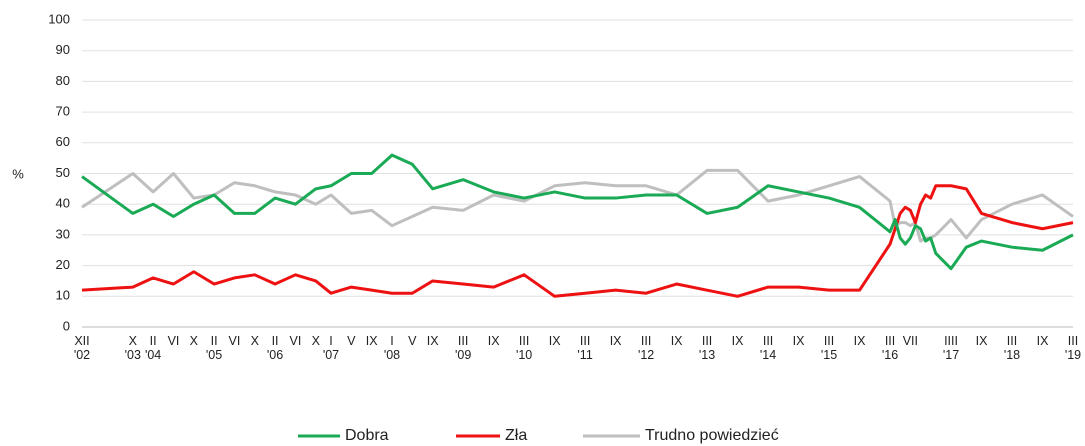 Image resolution: width=1085 pixels, height=446 pixels. What do you see at coordinates (890, 348) in the screenshot?
I see `x-tick-label: III '16` at bounding box center [890, 348].